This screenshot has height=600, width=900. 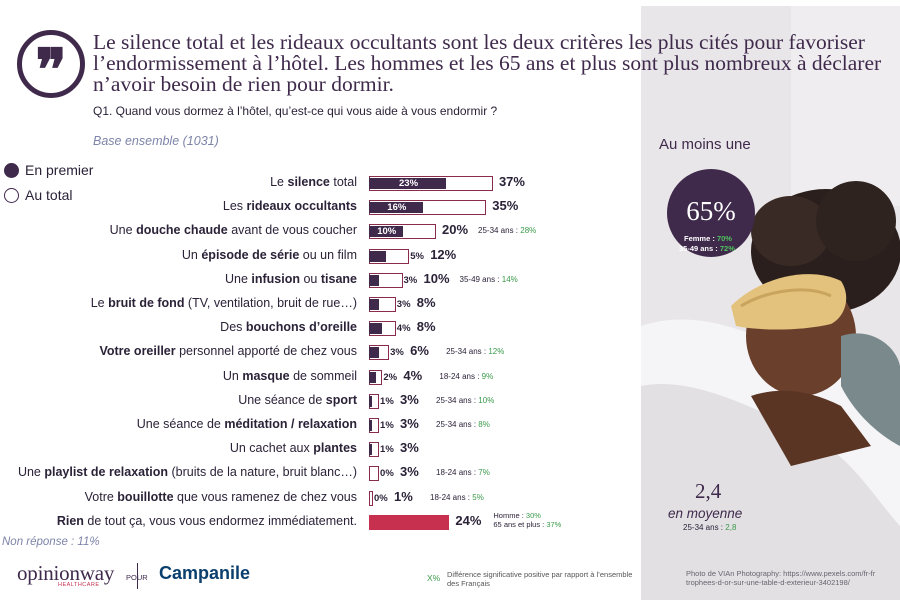 I want to click on age-label: 35-49 ans :, so click(x=698, y=248).